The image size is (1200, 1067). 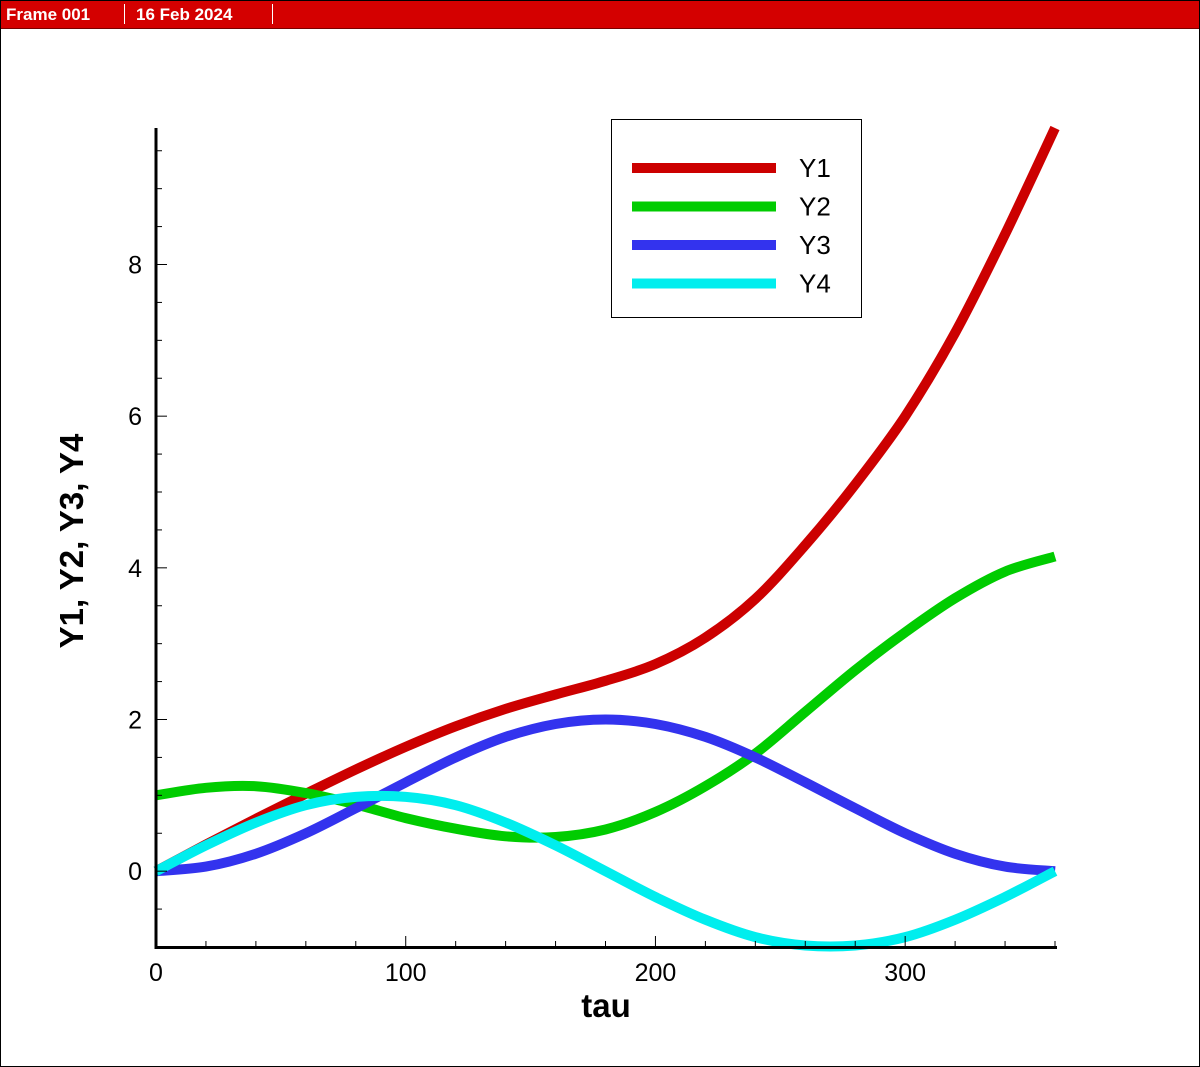 I want to click on frame-label: Frame 001, so click(x=48, y=14).